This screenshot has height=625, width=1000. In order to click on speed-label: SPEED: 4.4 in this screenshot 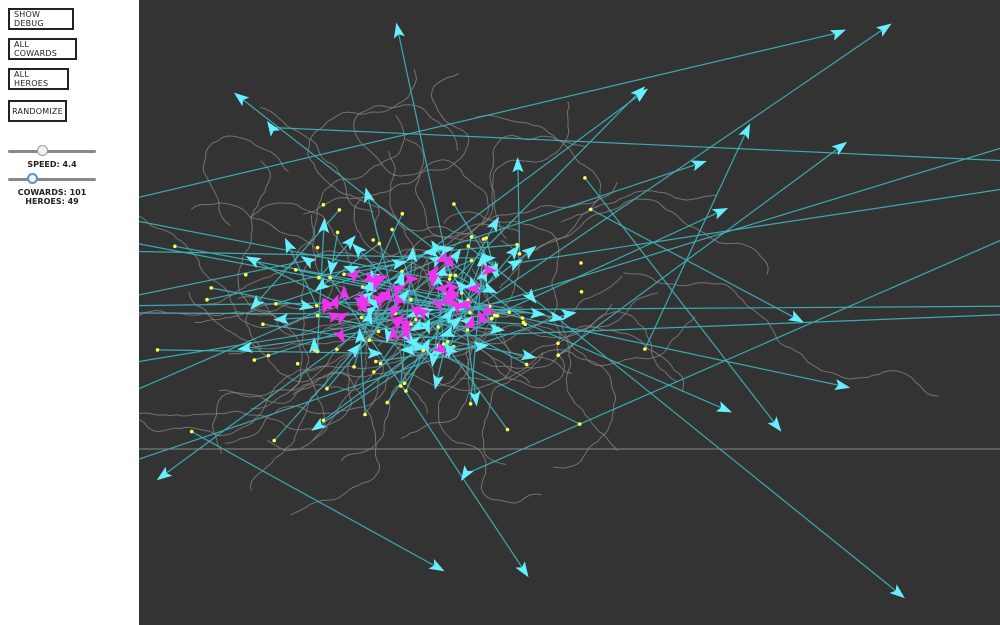, I will do `click(52, 164)`.